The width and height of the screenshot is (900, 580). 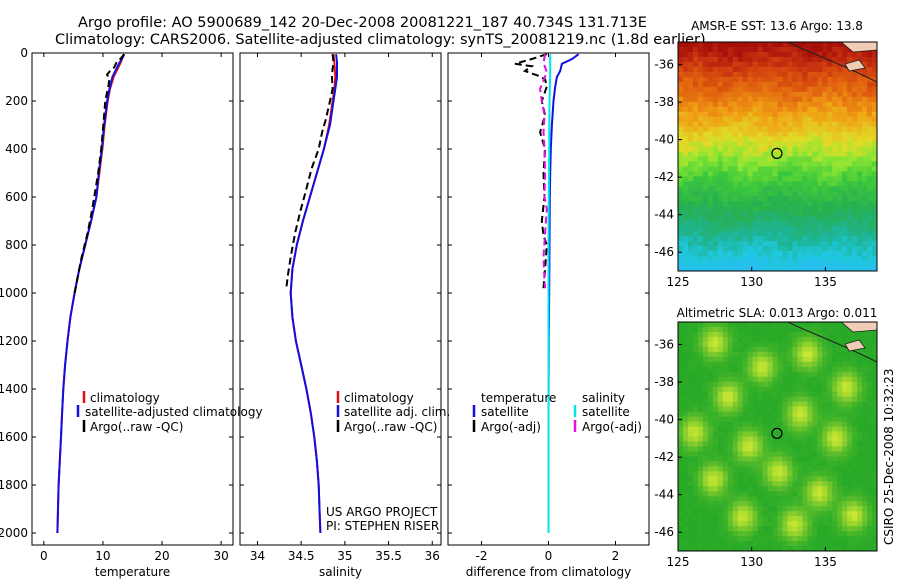 What do you see at coordinates (777, 433) in the screenshot?
I see `float-marker` at bounding box center [777, 433].